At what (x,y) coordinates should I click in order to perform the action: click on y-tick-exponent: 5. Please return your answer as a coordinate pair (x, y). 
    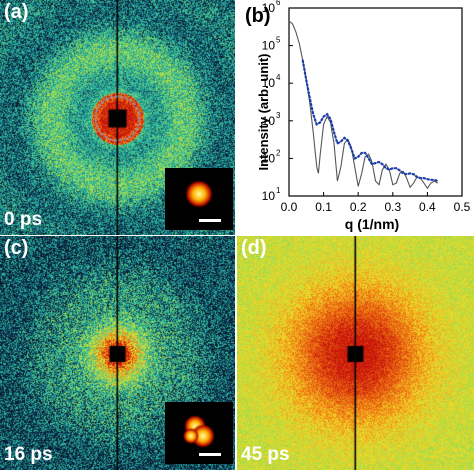
    Looking at the image, I should click on (278, 40).